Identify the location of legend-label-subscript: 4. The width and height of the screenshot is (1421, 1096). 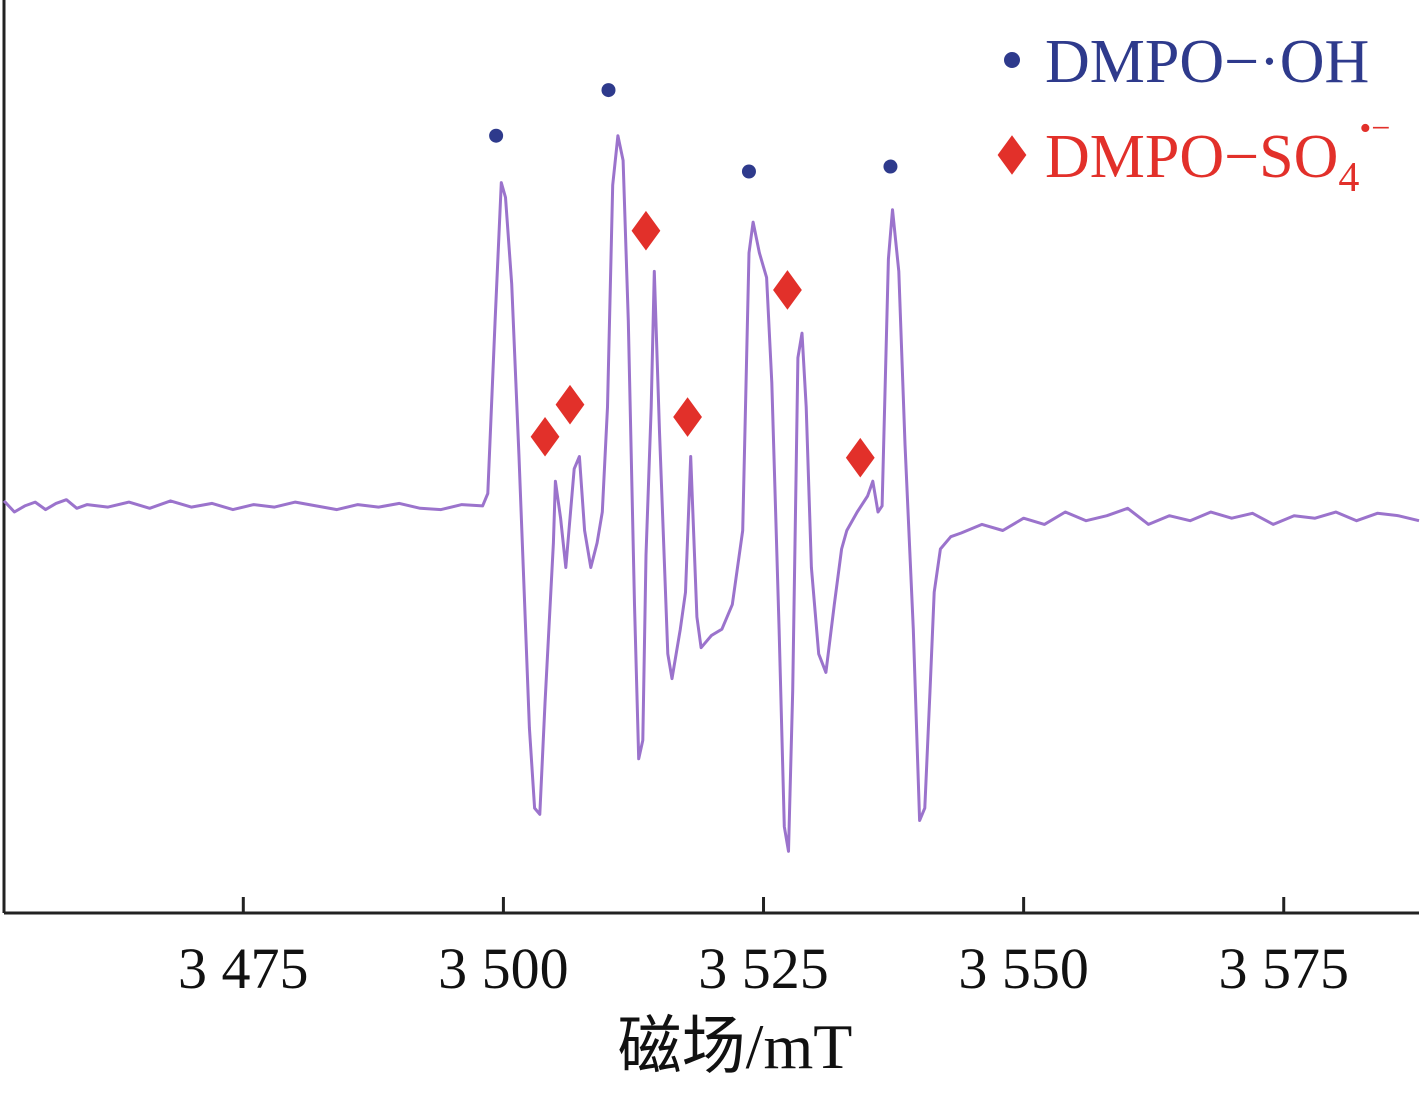
(1348, 178).